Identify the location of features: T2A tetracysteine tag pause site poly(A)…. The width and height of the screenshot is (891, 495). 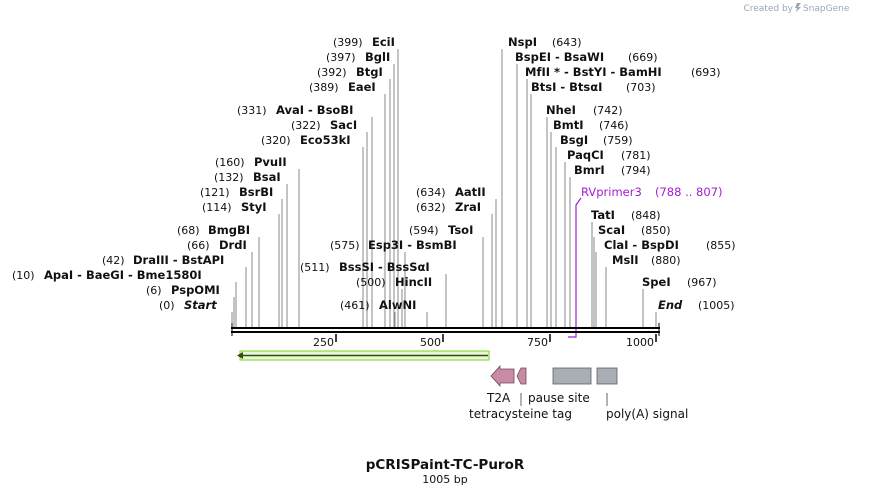
(578, 392).